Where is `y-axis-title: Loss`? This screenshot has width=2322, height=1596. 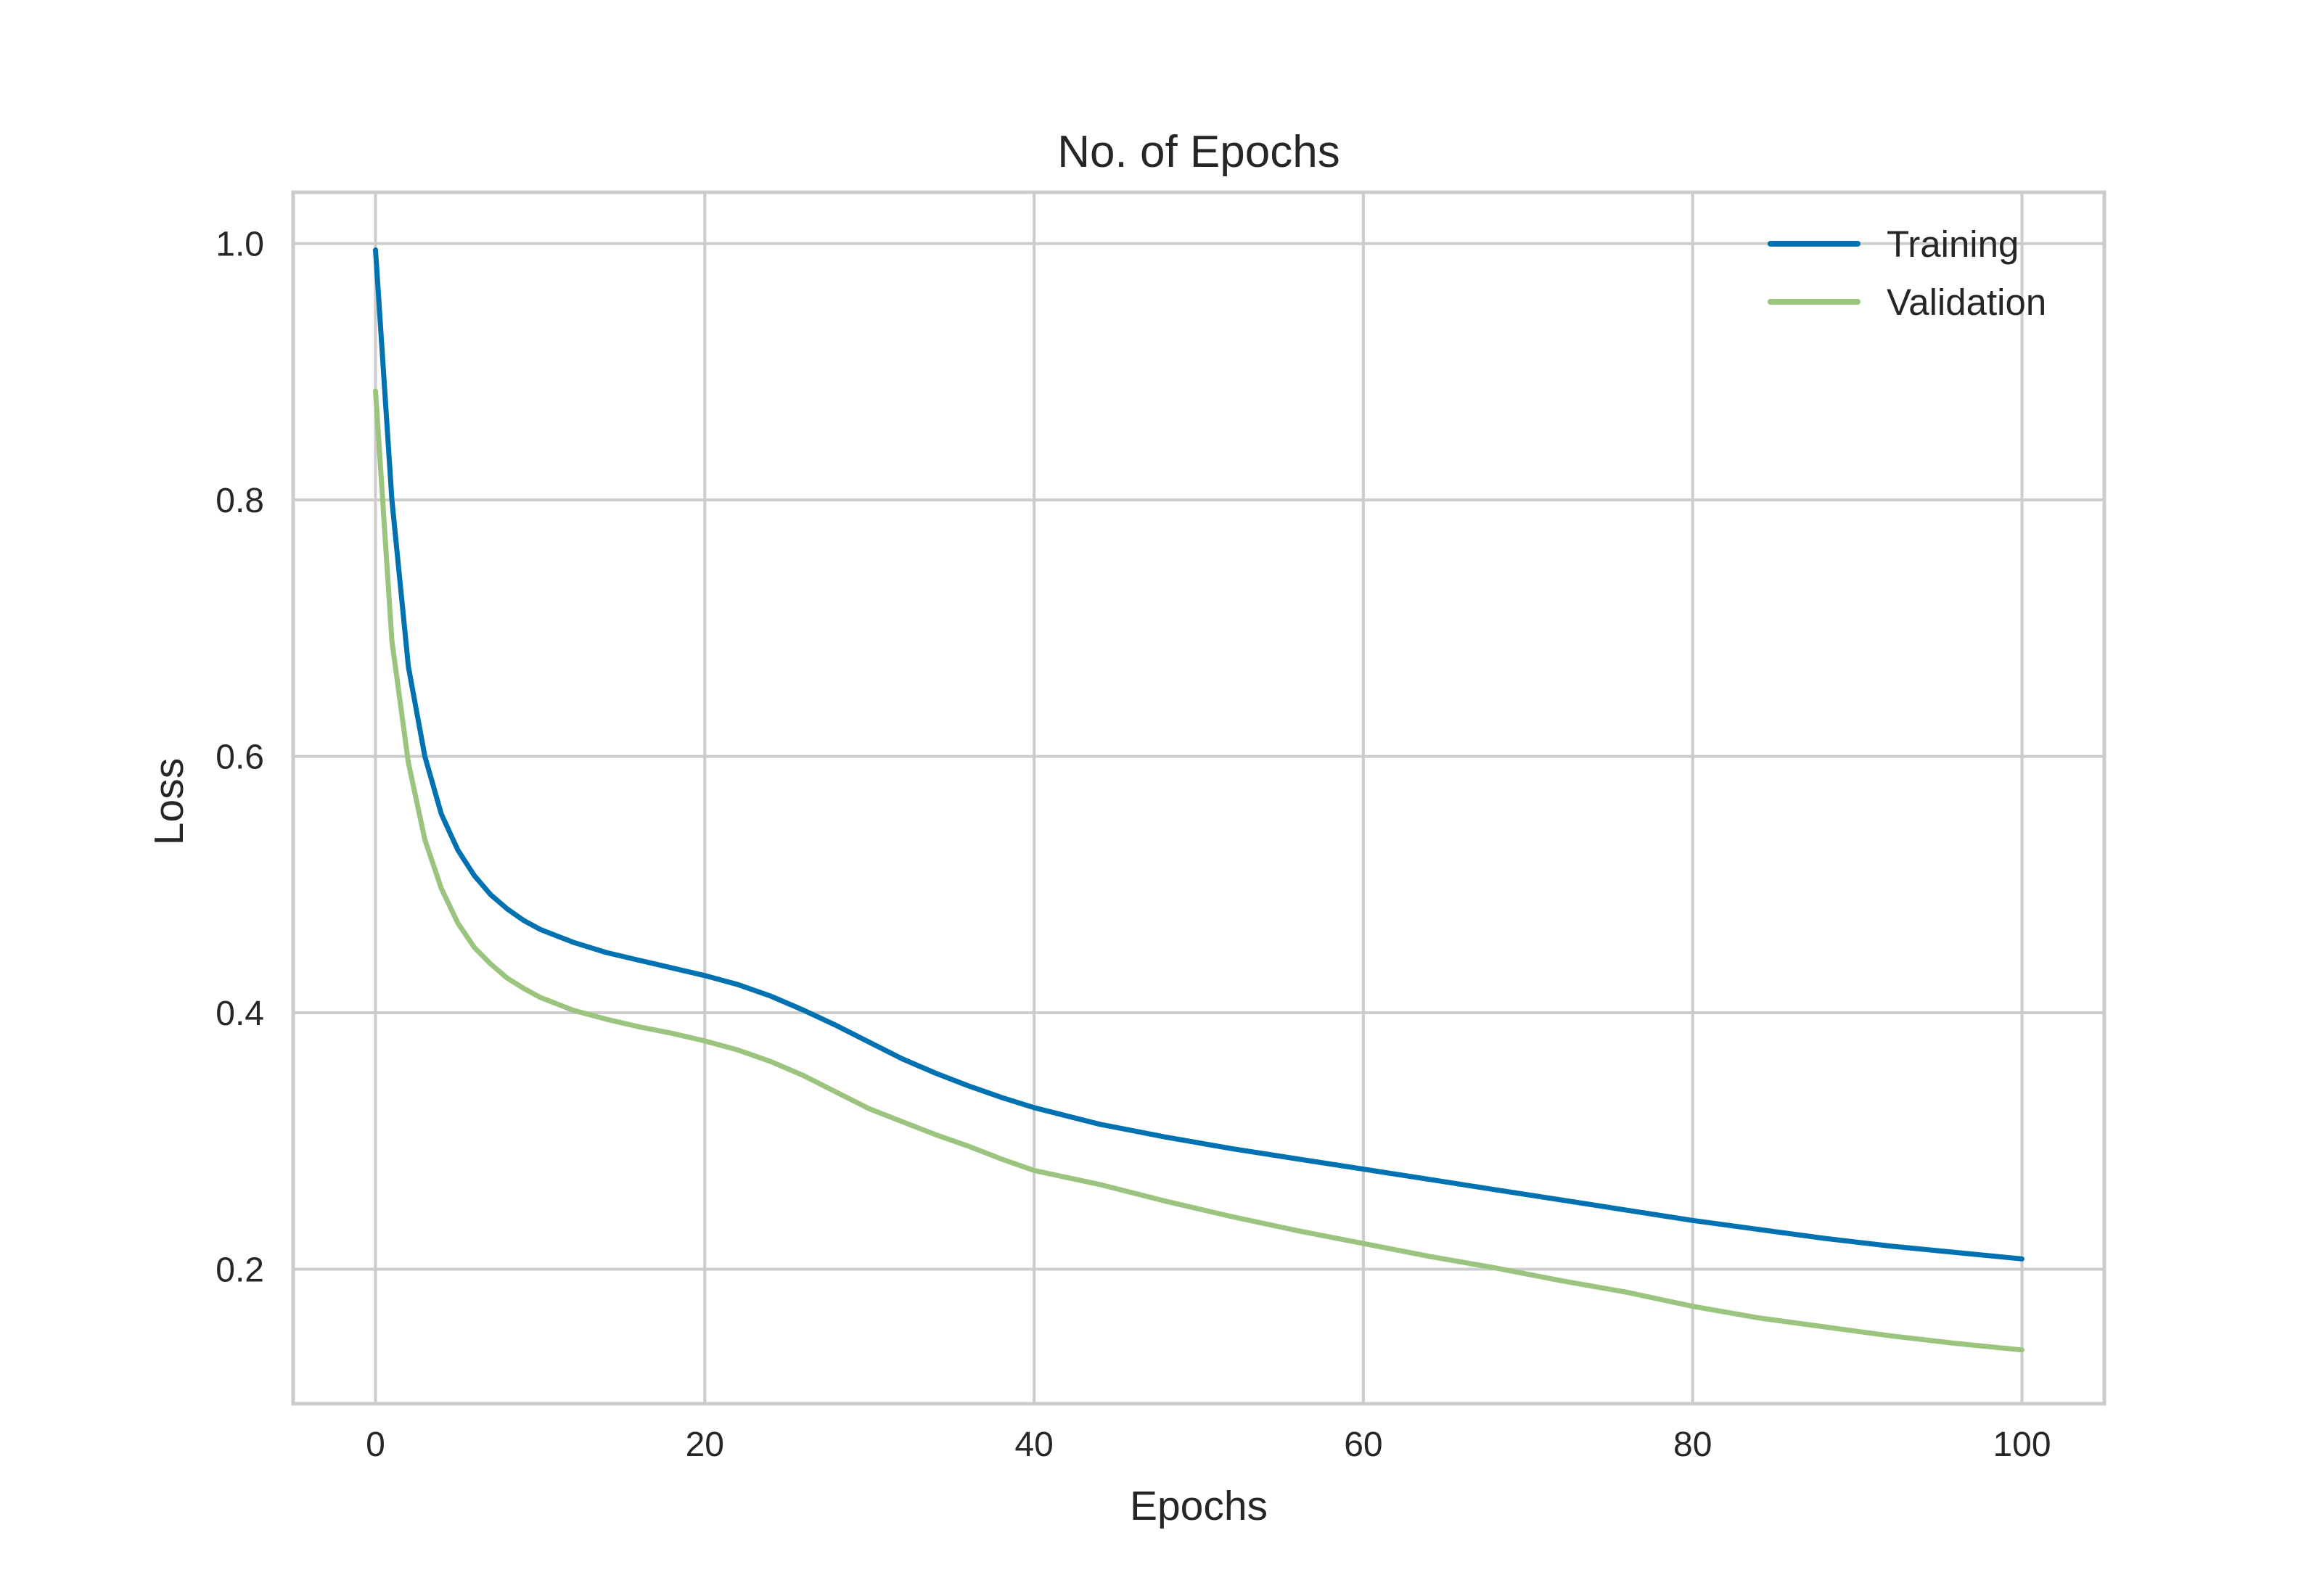 y-axis-title: Loss is located at coordinates (169, 801).